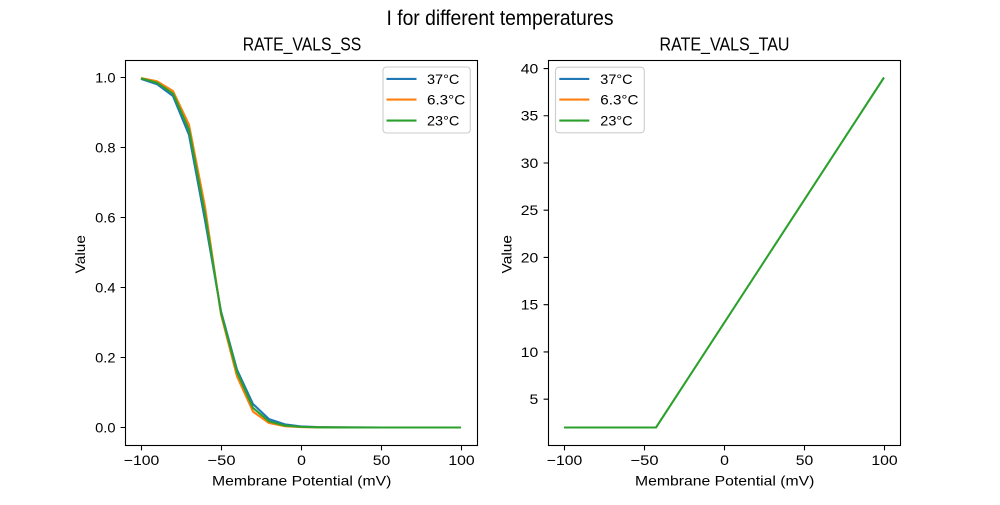  Describe the element at coordinates (105, 287) in the screenshot. I see `svg-text: 0.4` at that location.